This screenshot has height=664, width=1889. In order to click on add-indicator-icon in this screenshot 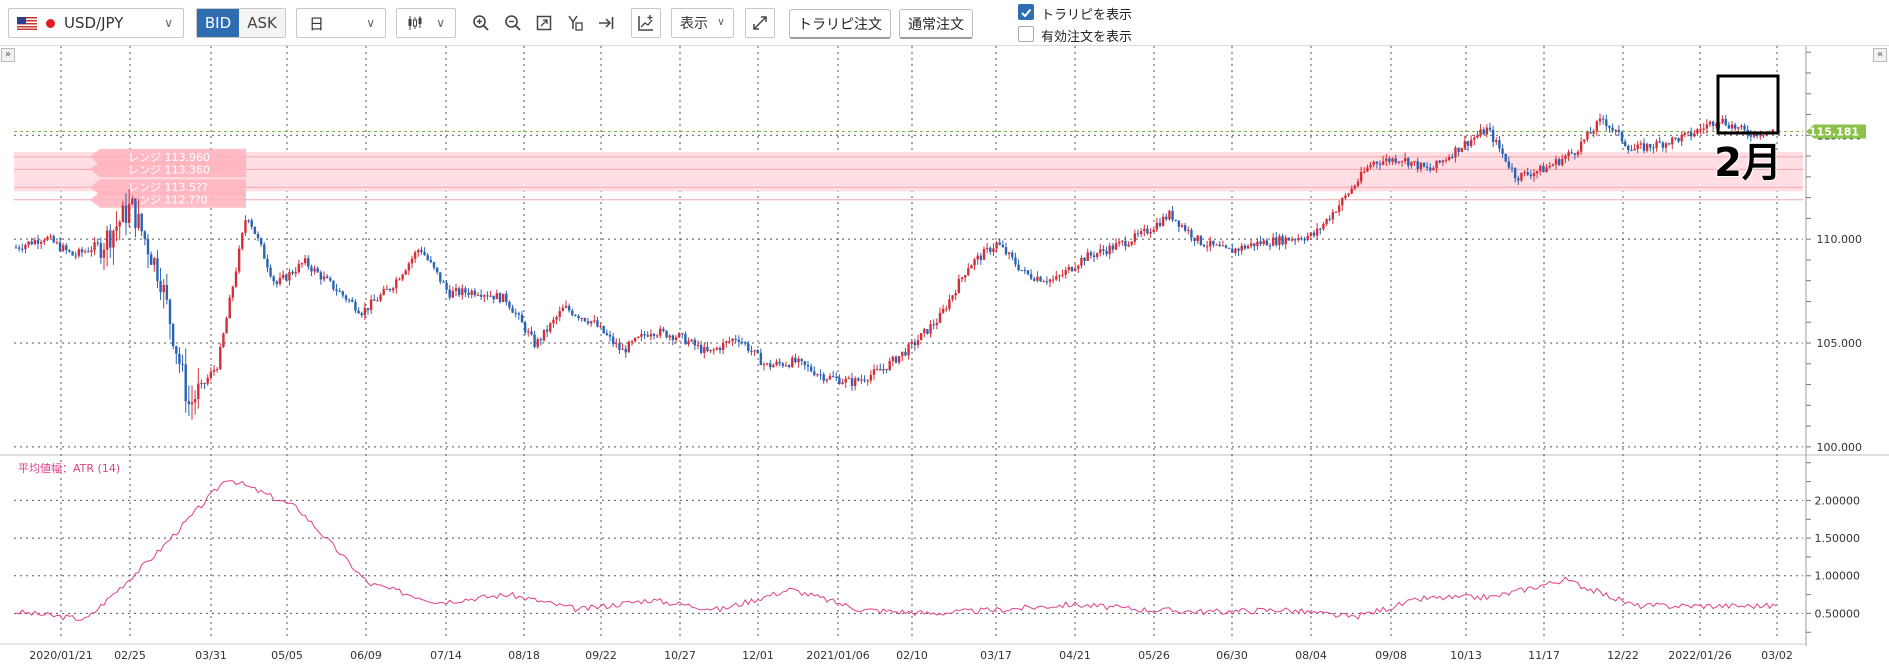, I will do `click(645, 23)`.